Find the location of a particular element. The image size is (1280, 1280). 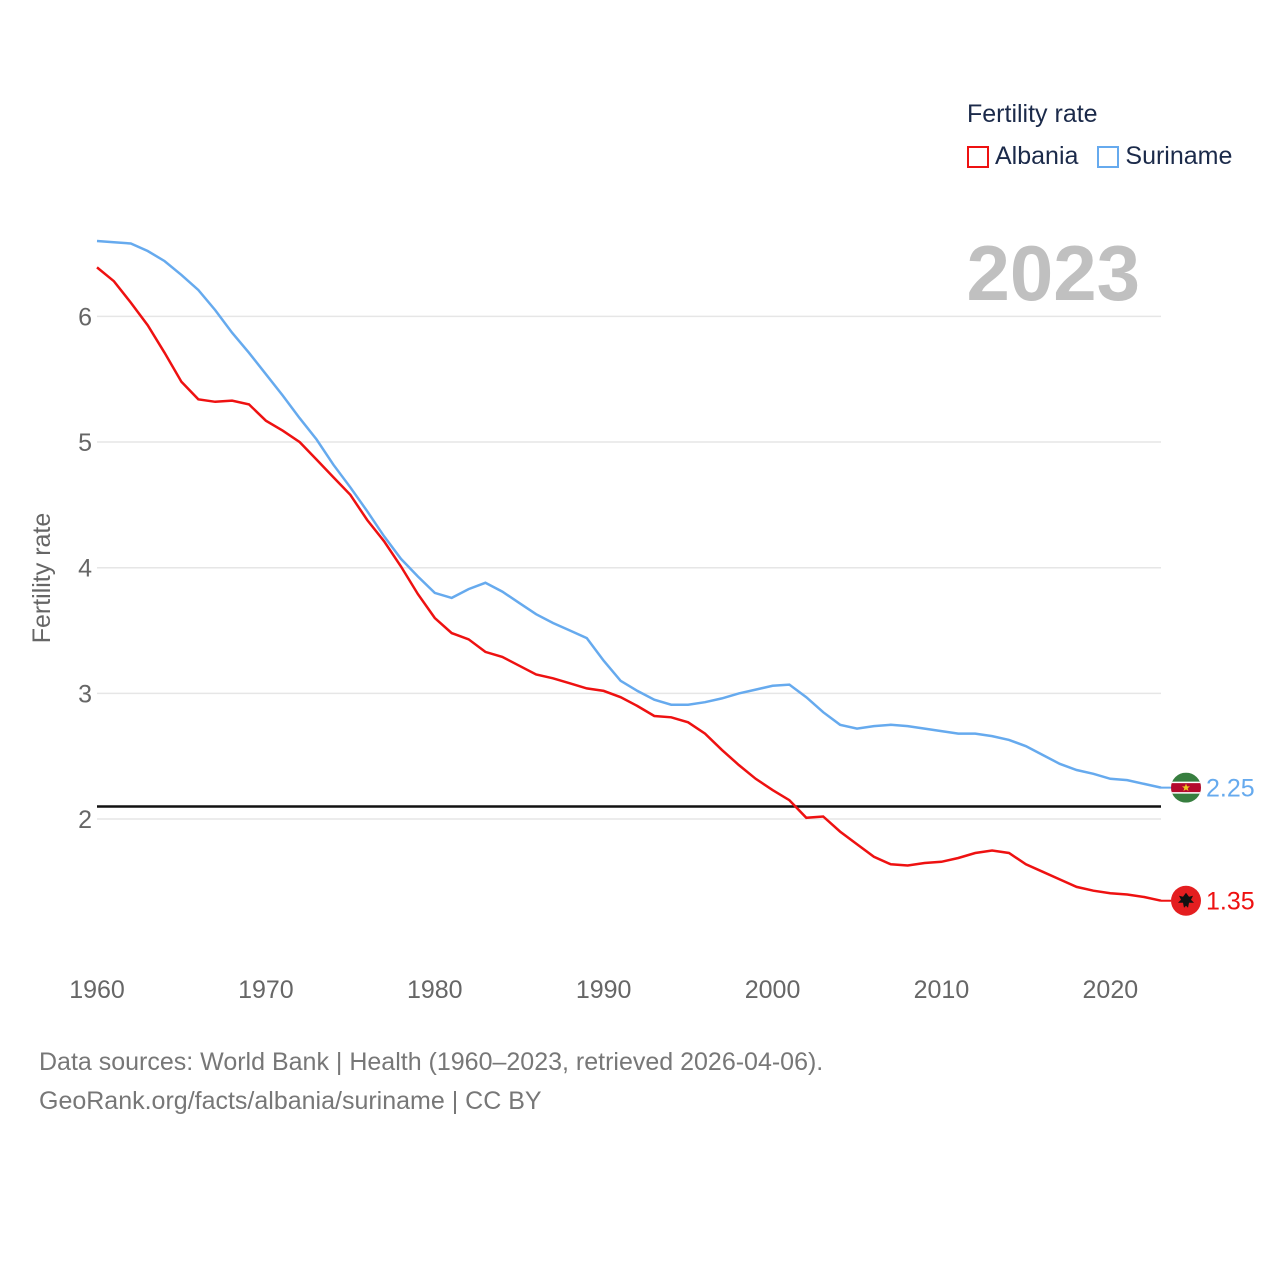

legend-label-suriname: Suriname is located at coordinates (1179, 156).